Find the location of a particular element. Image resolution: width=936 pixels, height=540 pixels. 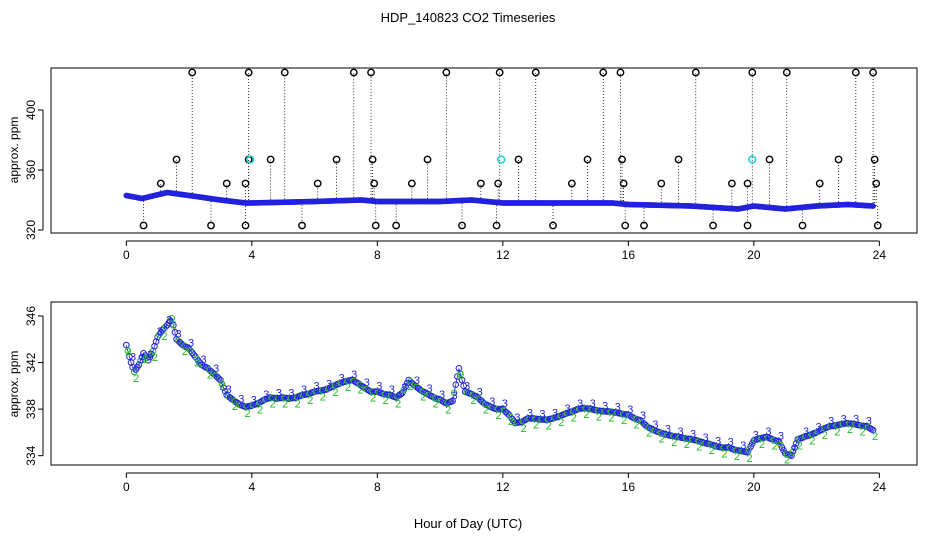

baseline-point is located at coordinates (873, 206).